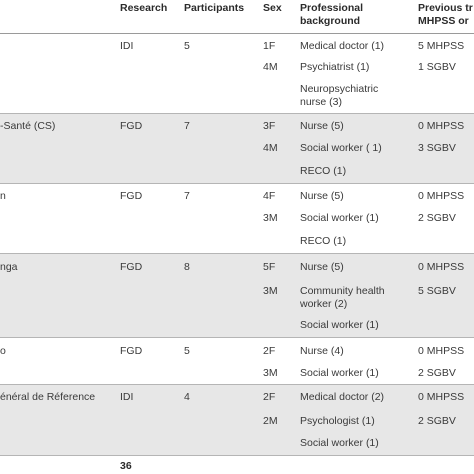 This screenshot has height=474, width=474. I want to click on group-5-research: FGD, so click(131, 351).